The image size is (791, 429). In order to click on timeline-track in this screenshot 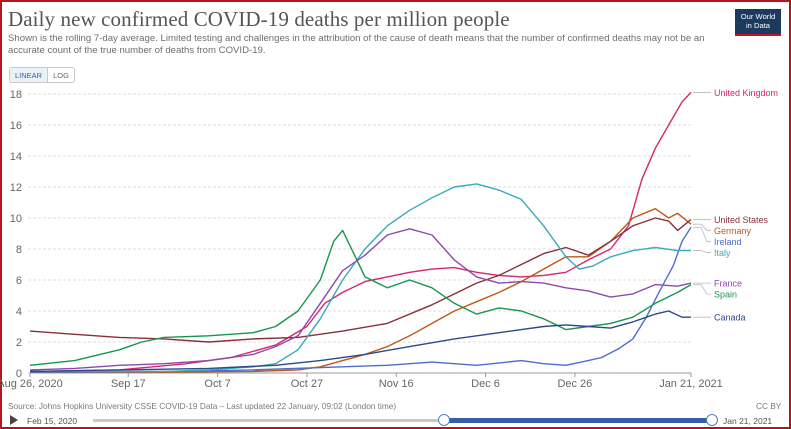, I will do `click(402, 420)`.